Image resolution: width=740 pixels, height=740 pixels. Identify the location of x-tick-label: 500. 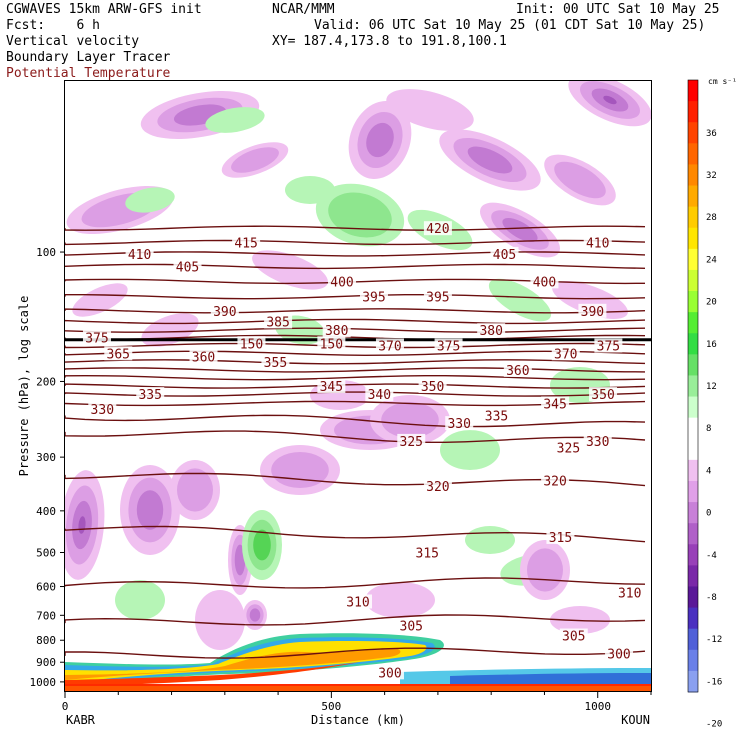
(331, 706).